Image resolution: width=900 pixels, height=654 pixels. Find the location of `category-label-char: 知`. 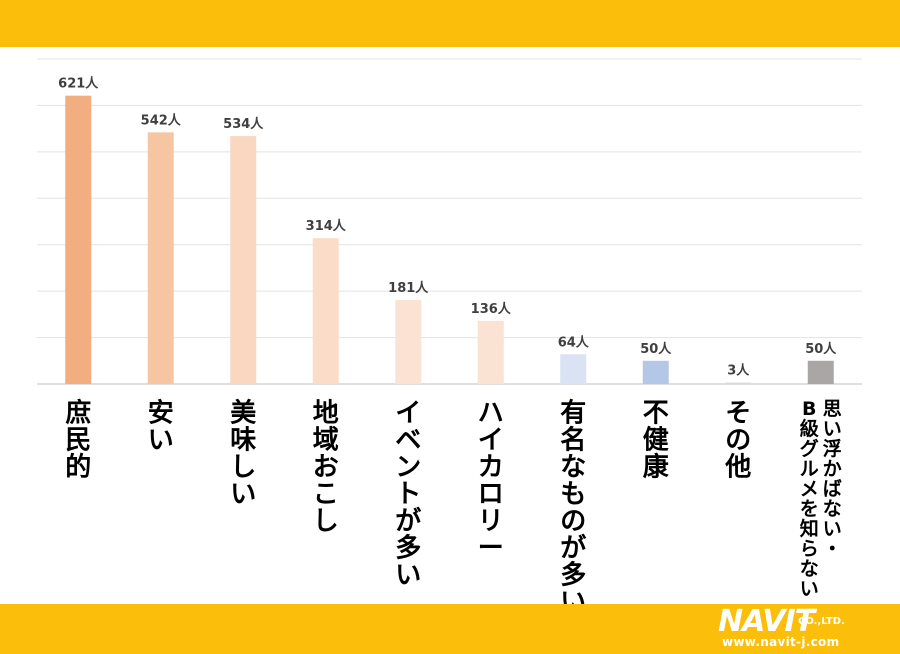

category-label-char: 知 is located at coordinates (809, 528).